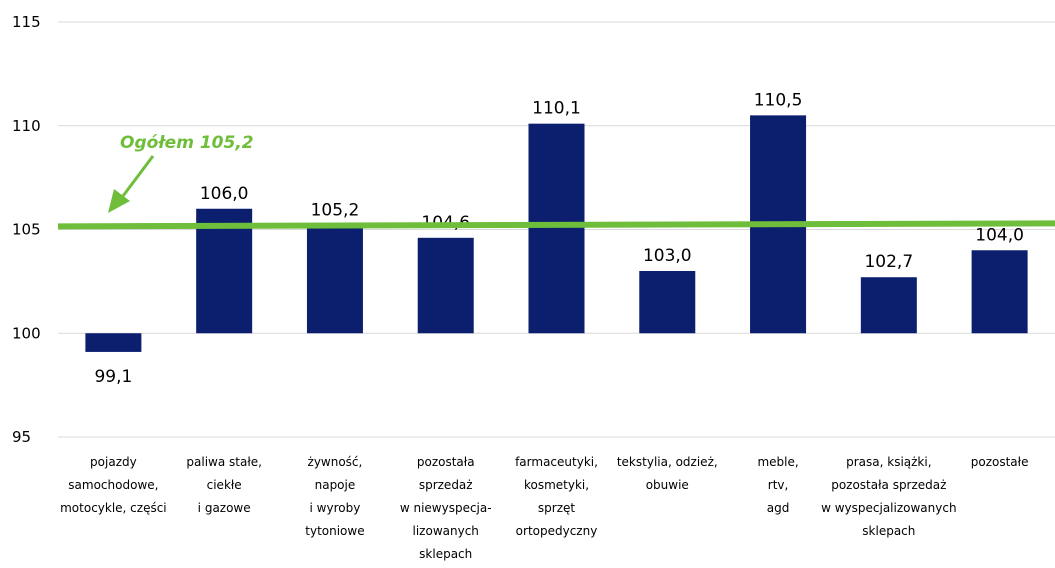 The height and width of the screenshot is (568, 1055). I want to click on data-label: 110,5, so click(778, 100).